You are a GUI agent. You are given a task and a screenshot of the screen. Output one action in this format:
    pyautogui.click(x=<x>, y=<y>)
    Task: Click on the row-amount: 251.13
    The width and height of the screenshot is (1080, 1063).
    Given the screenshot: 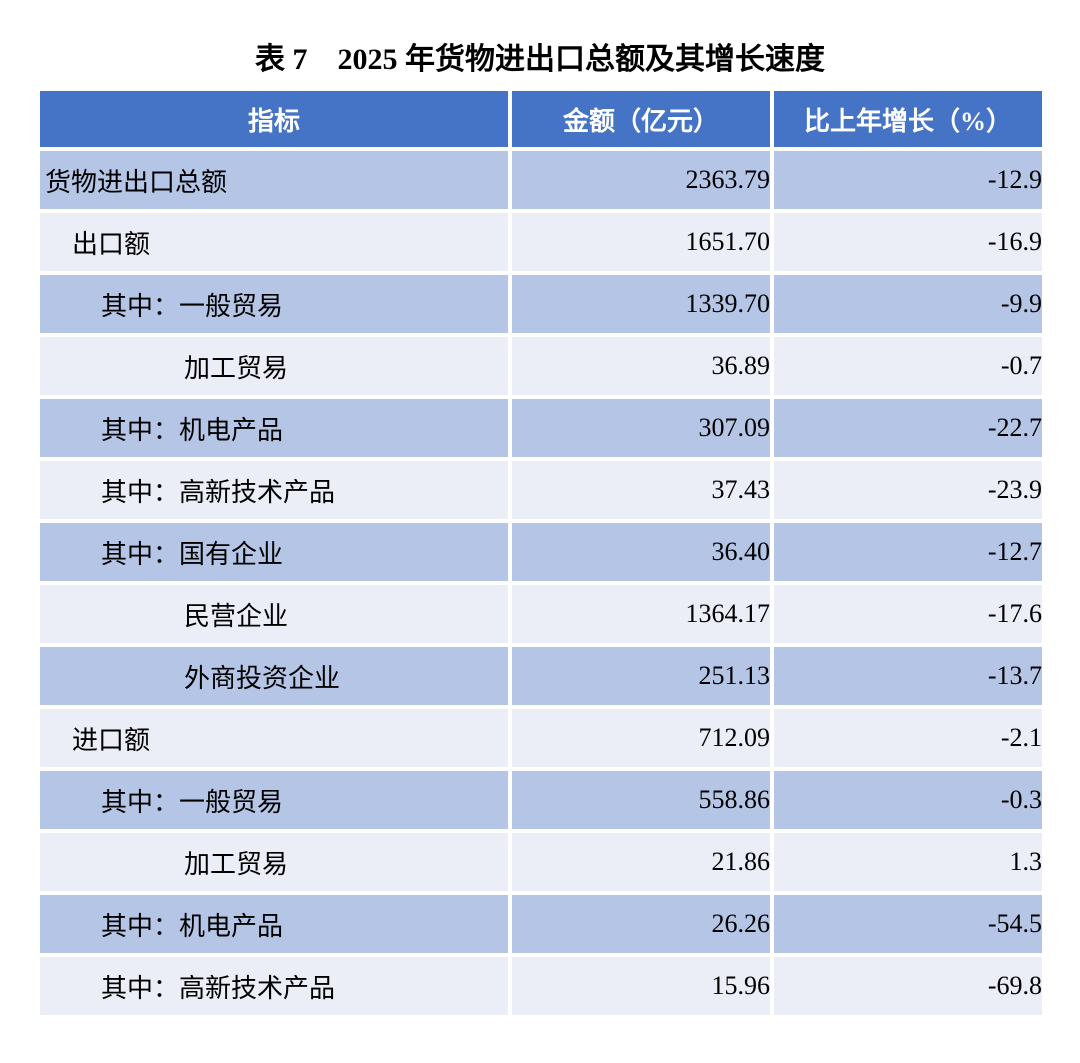 What is the action you would take?
    pyautogui.click(x=643, y=678)
    